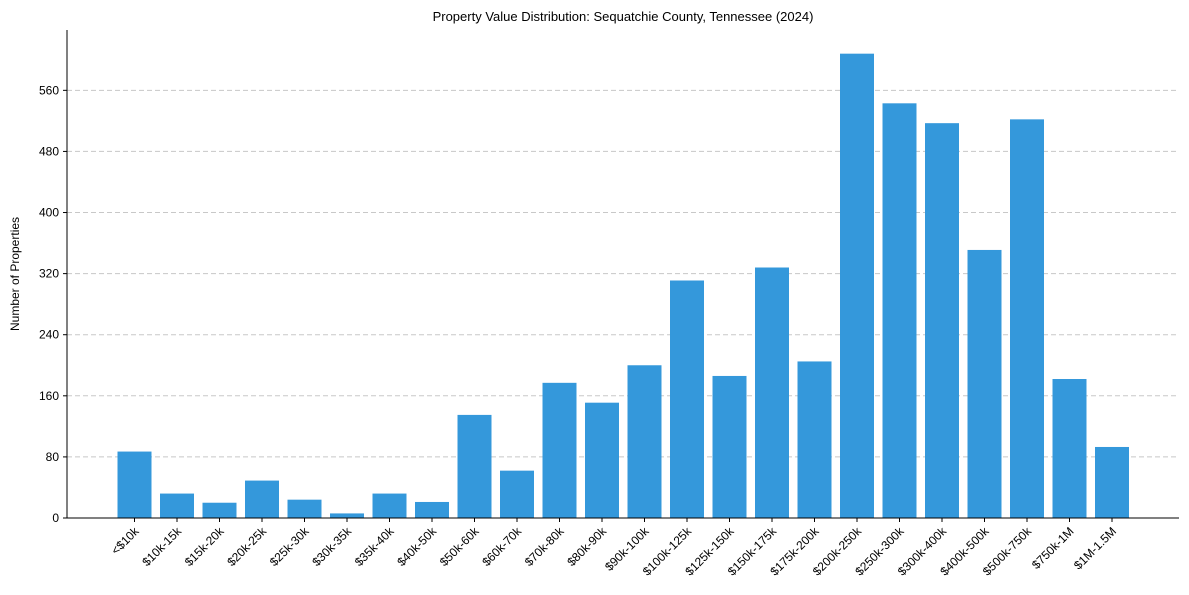  I want to click on x-tick-label: $60k-70k, so click(502, 547).